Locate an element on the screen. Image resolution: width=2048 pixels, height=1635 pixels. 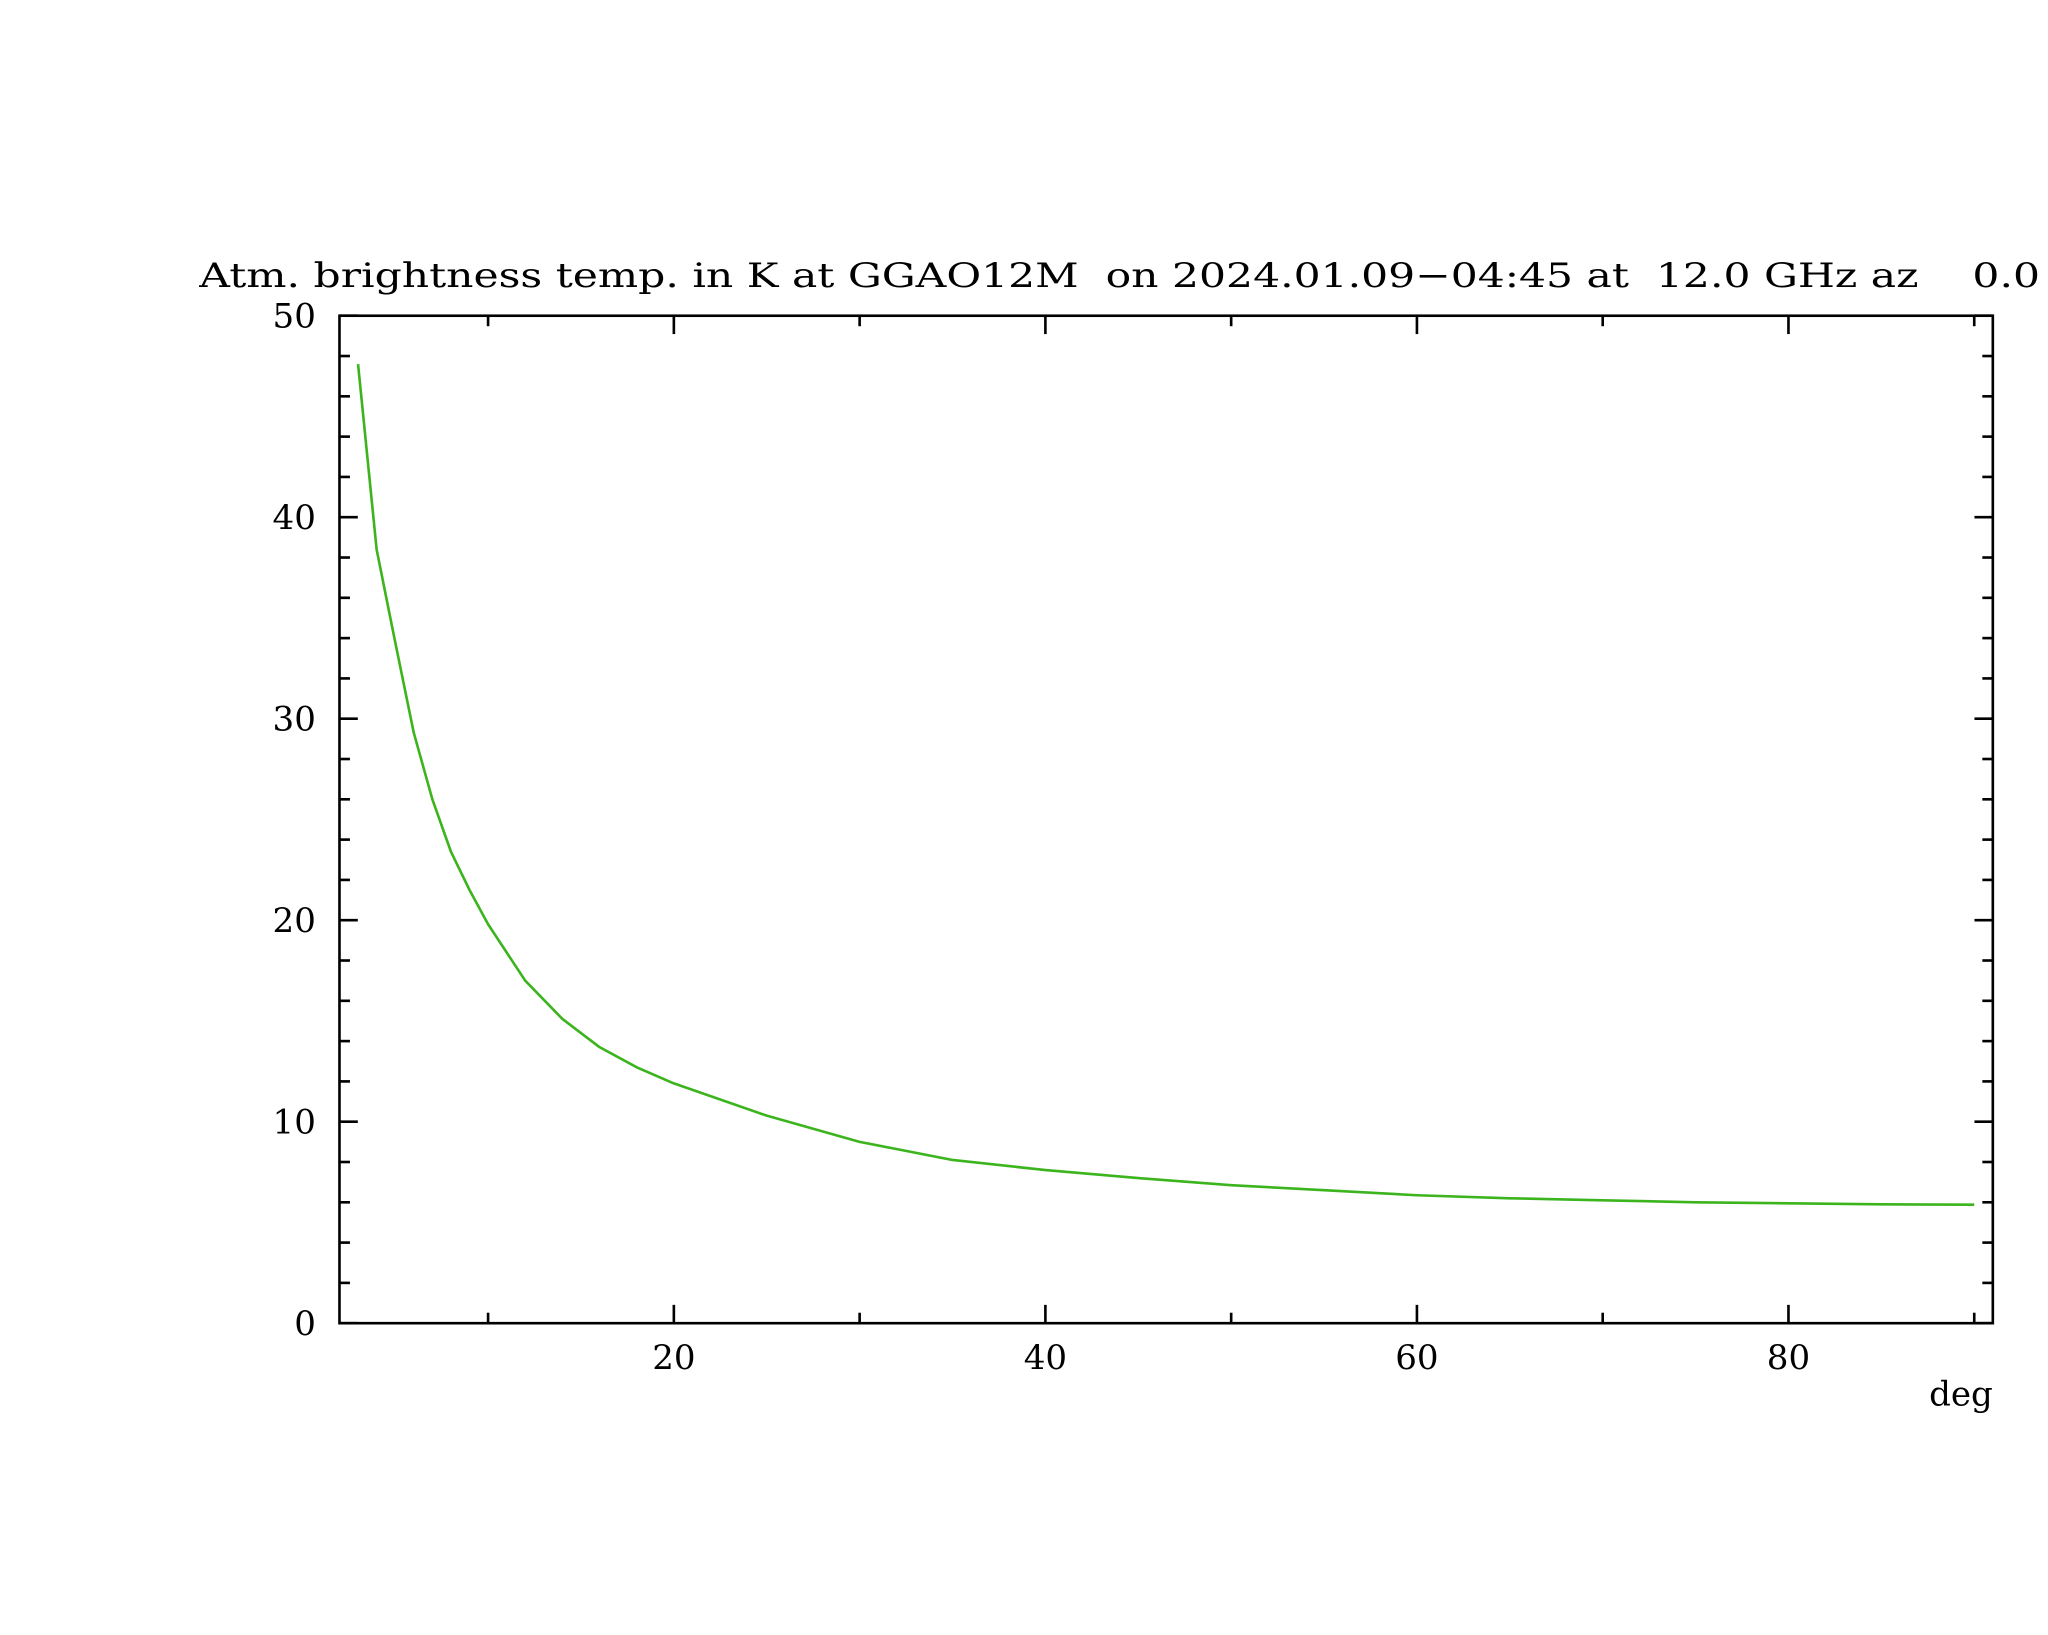
x-tick-label: 40 is located at coordinates (1045, 1358).